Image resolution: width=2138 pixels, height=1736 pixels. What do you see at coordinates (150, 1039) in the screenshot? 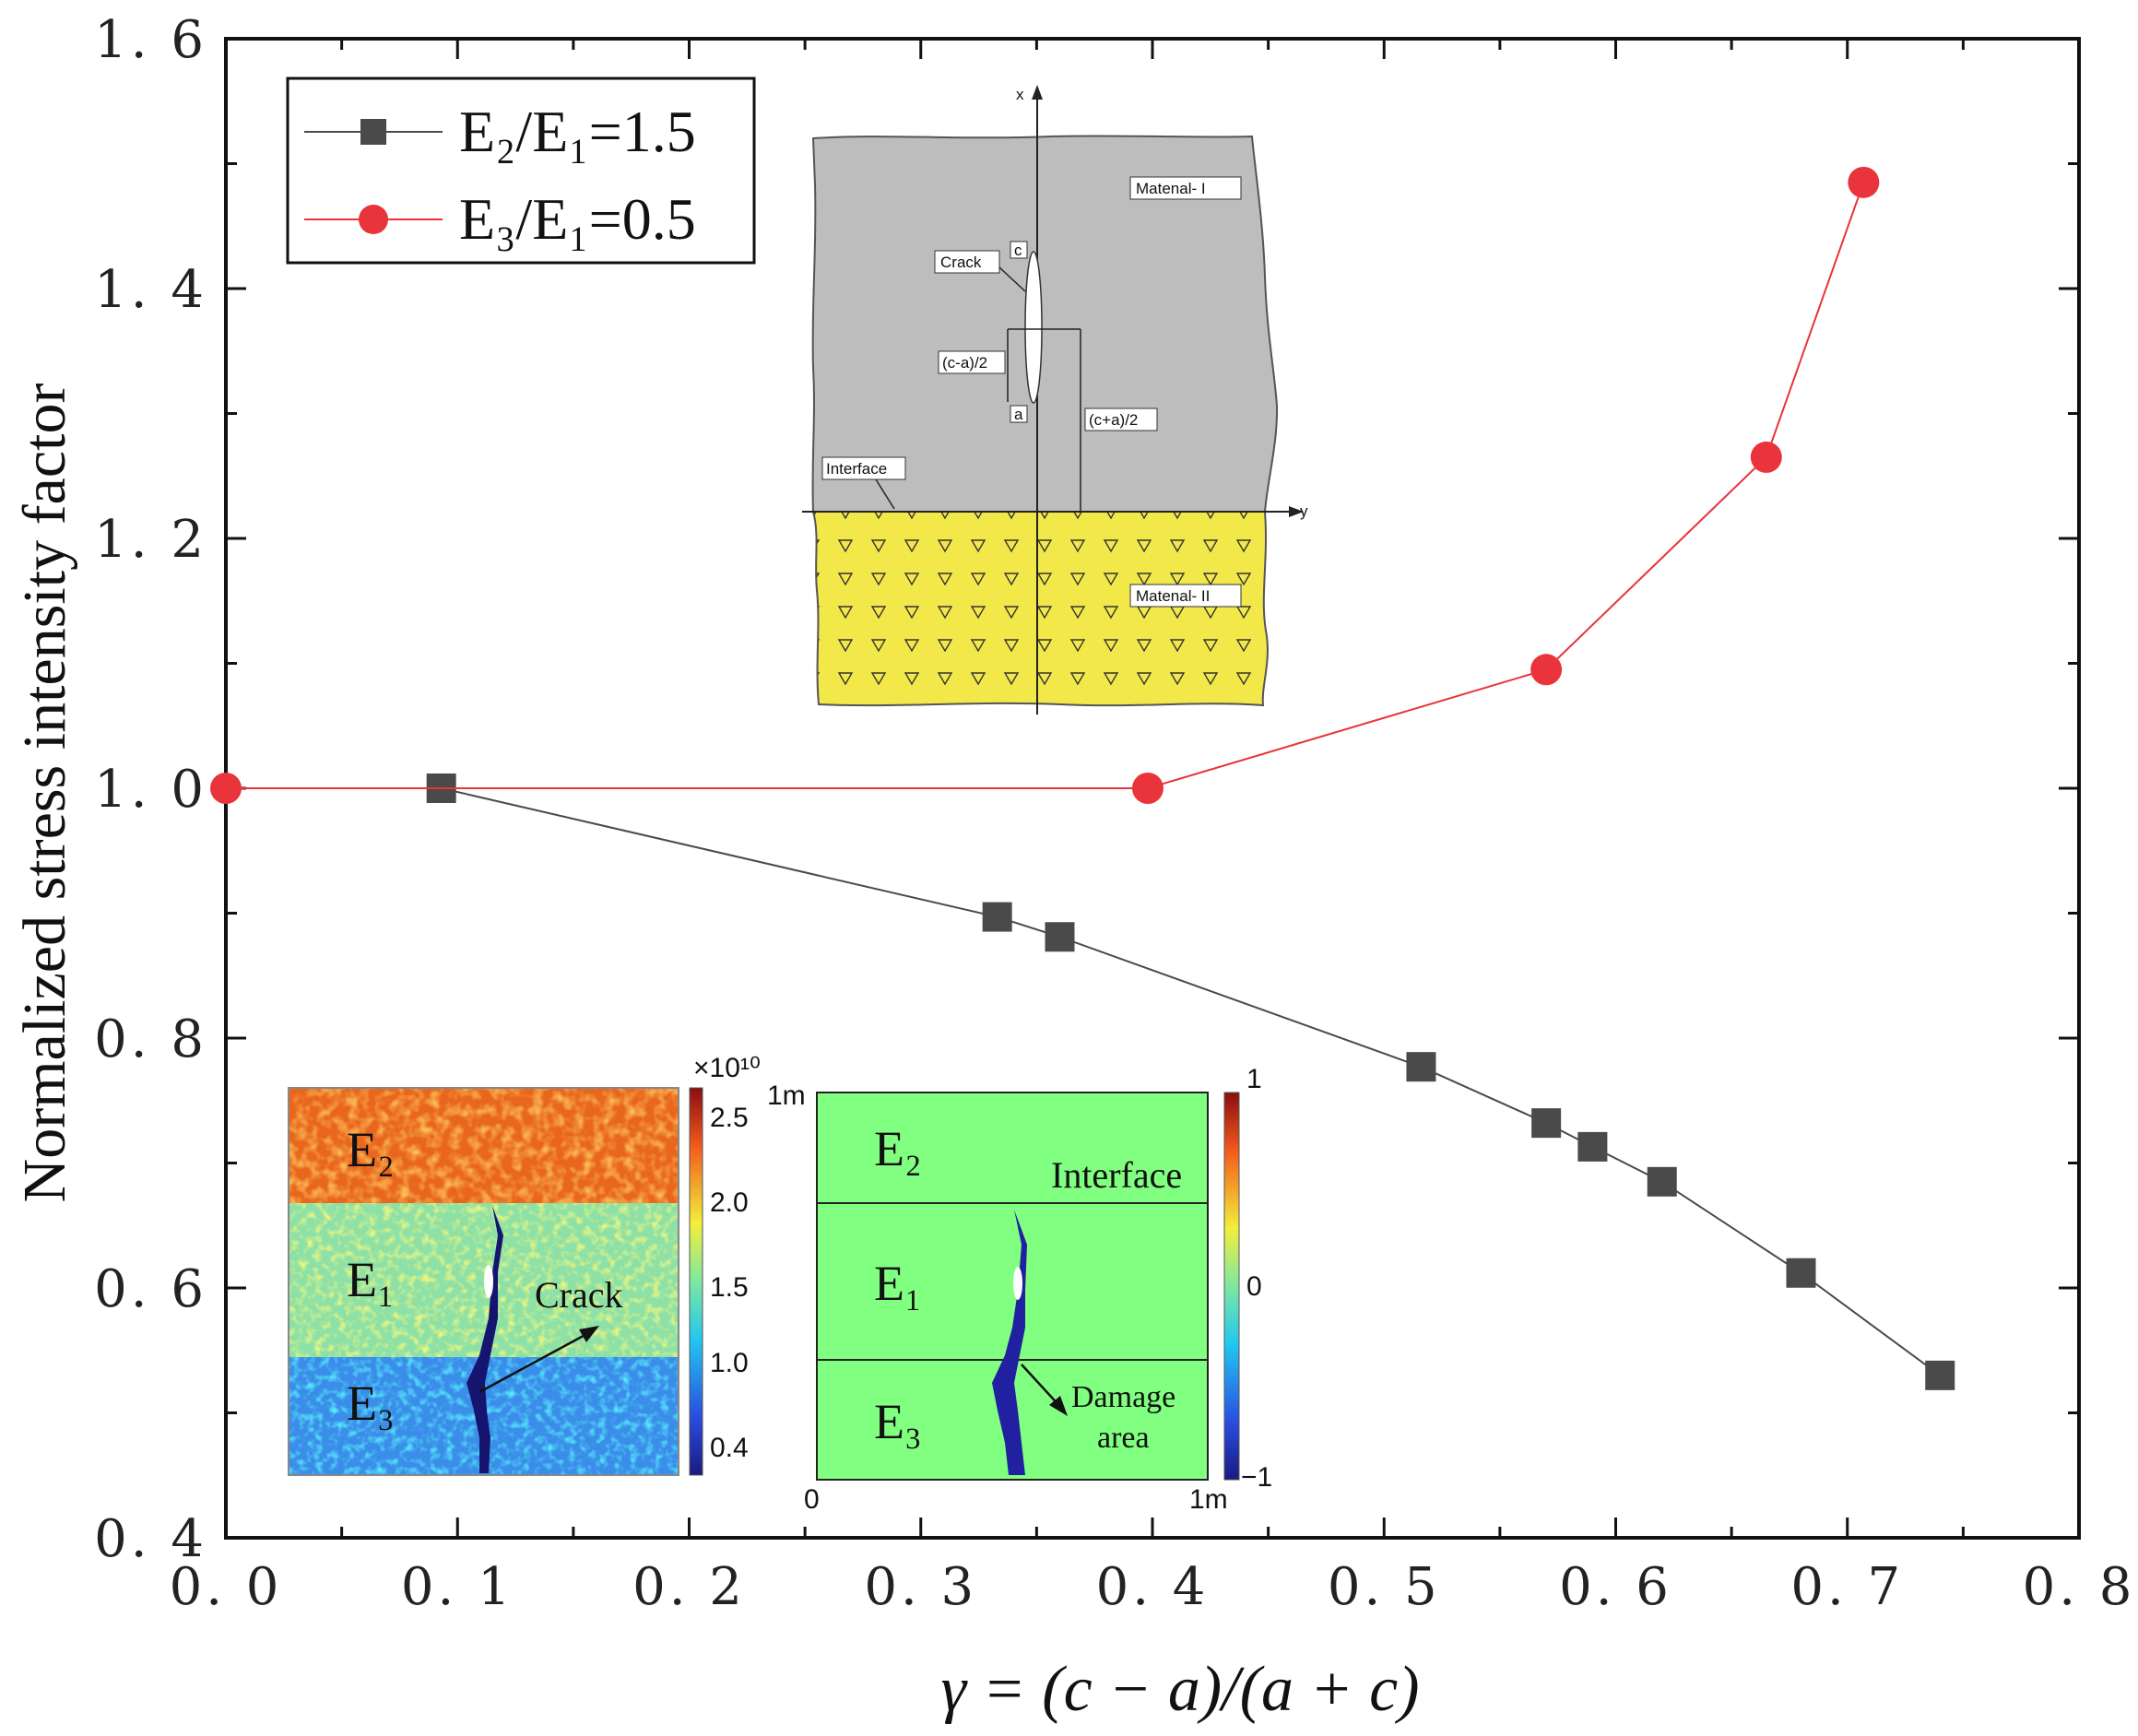
I see `y-tick-label: 0. 8` at bounding box center [150, 1039].